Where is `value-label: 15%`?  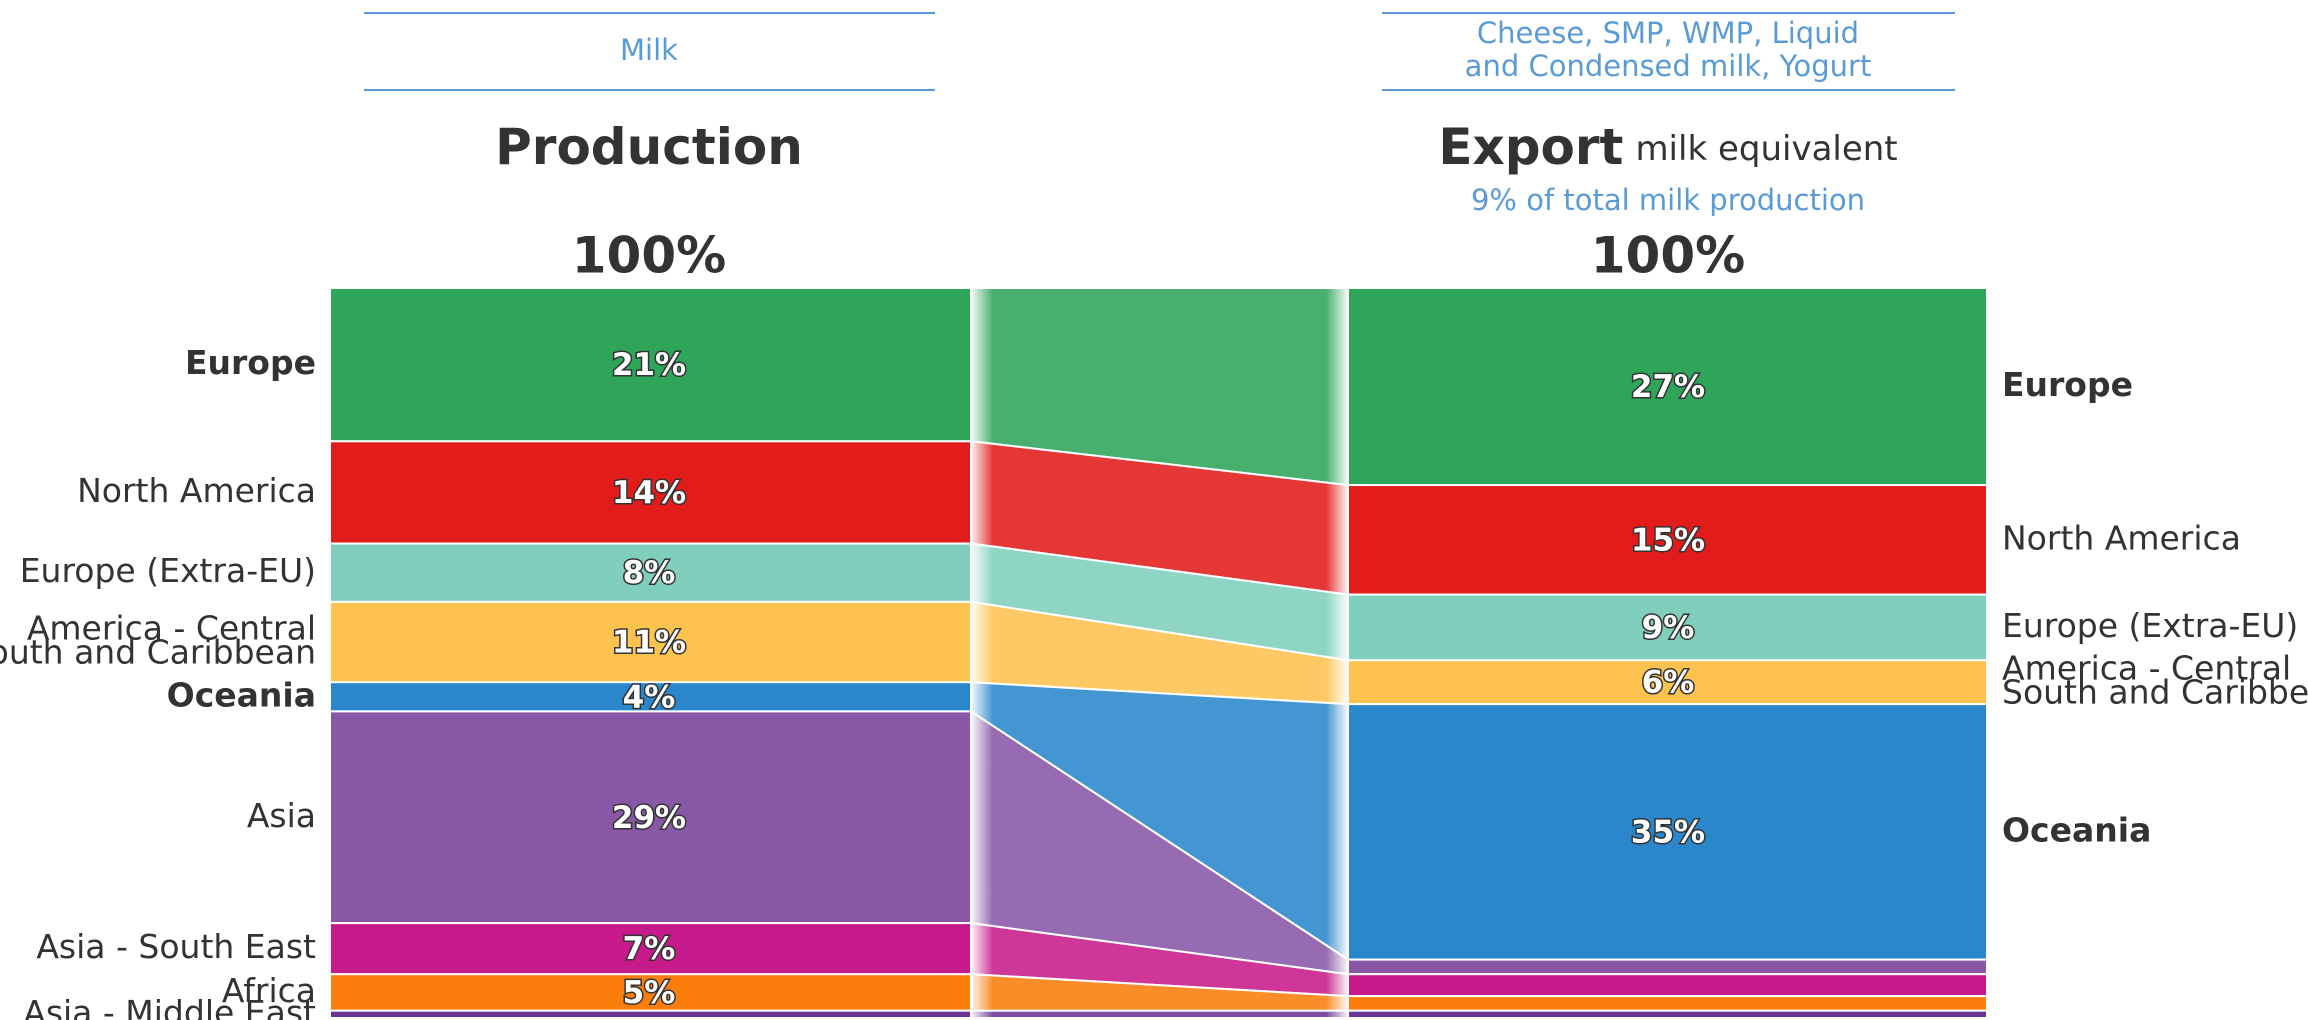
value-label: 15% is located at coordinates (1668, 540).